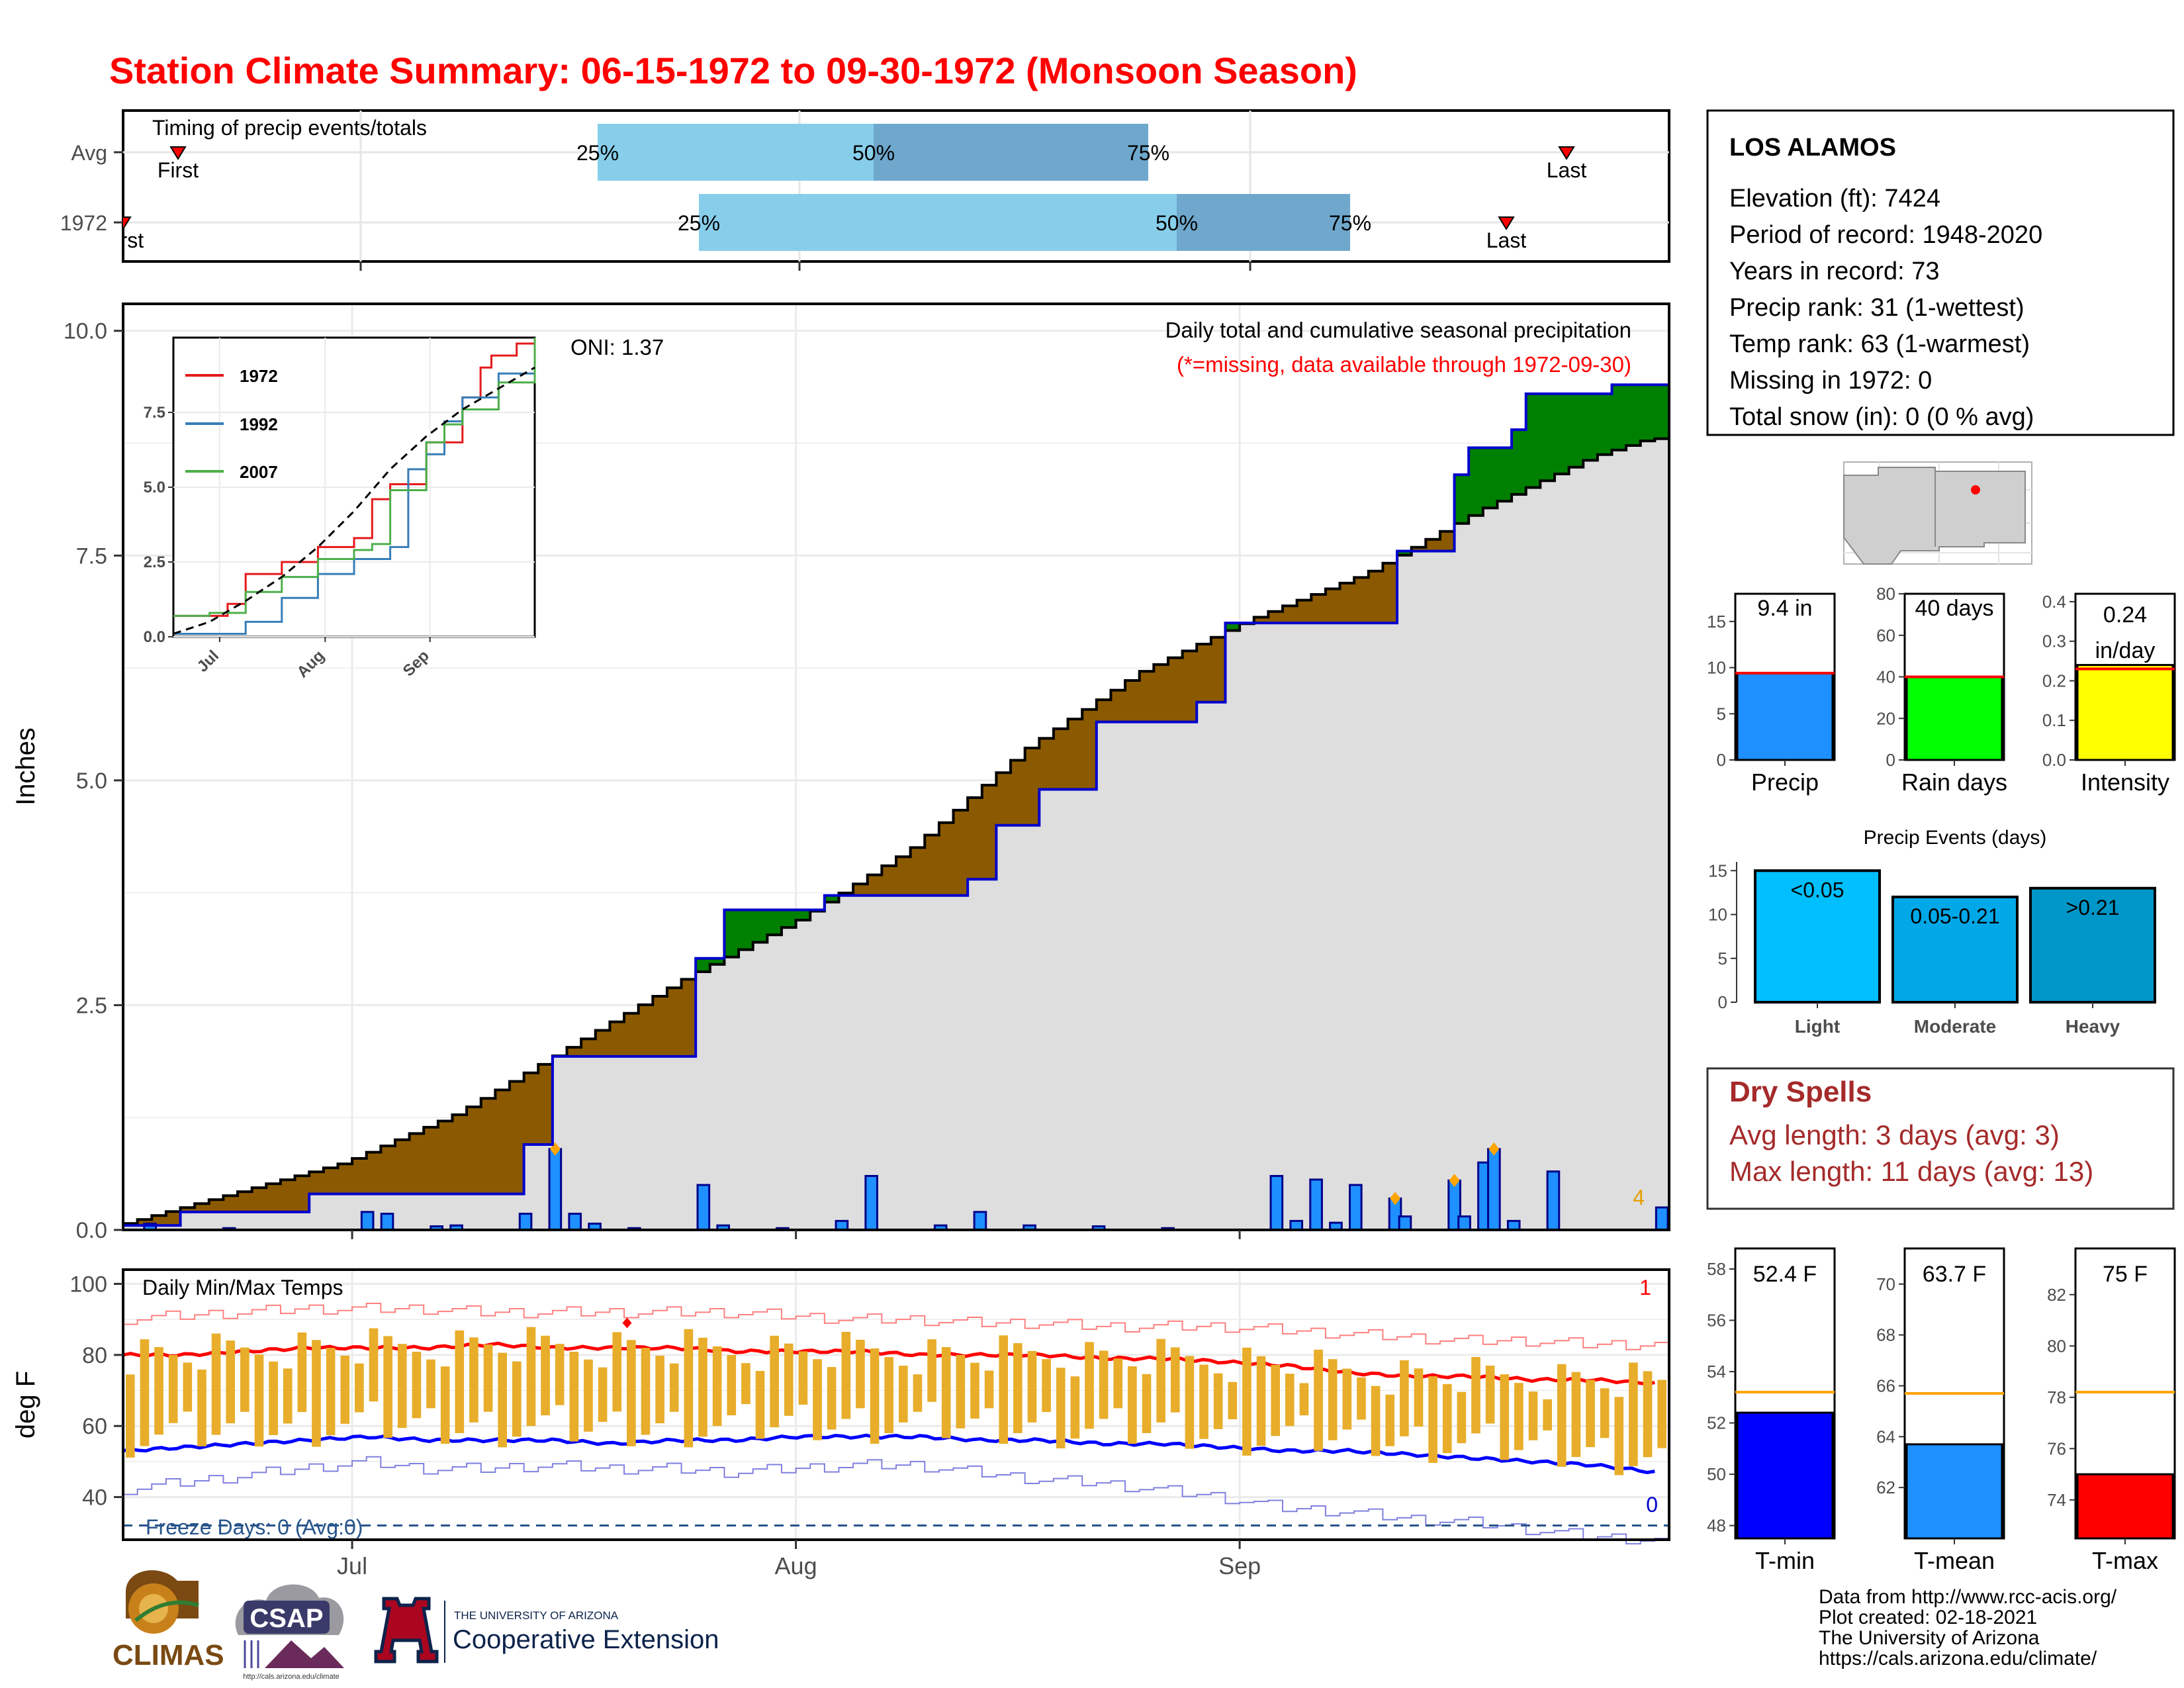  Describe the element at coordinates (2054, 760) in the screenshot. I see `summary-intensity-ytick-label: 0.0` at that location.